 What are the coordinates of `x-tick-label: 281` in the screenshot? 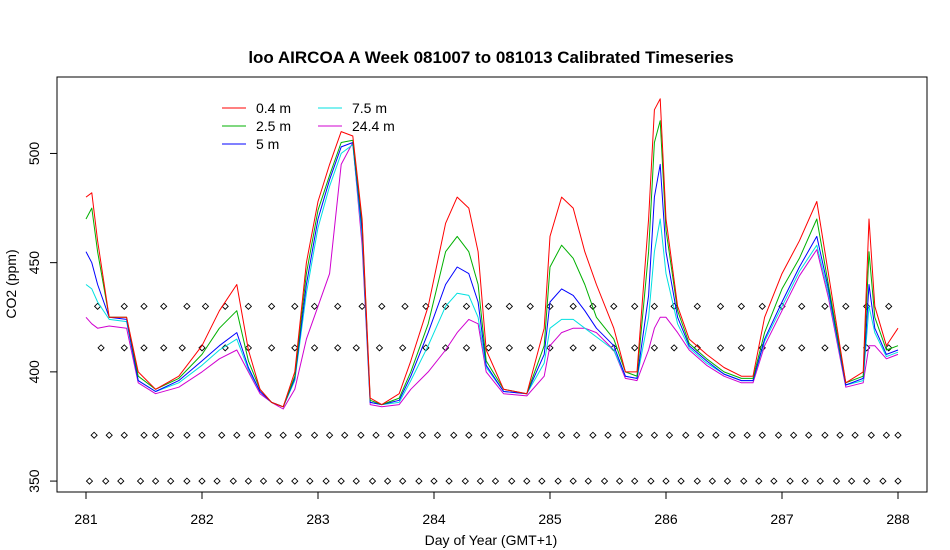 It's located at (86, 519).